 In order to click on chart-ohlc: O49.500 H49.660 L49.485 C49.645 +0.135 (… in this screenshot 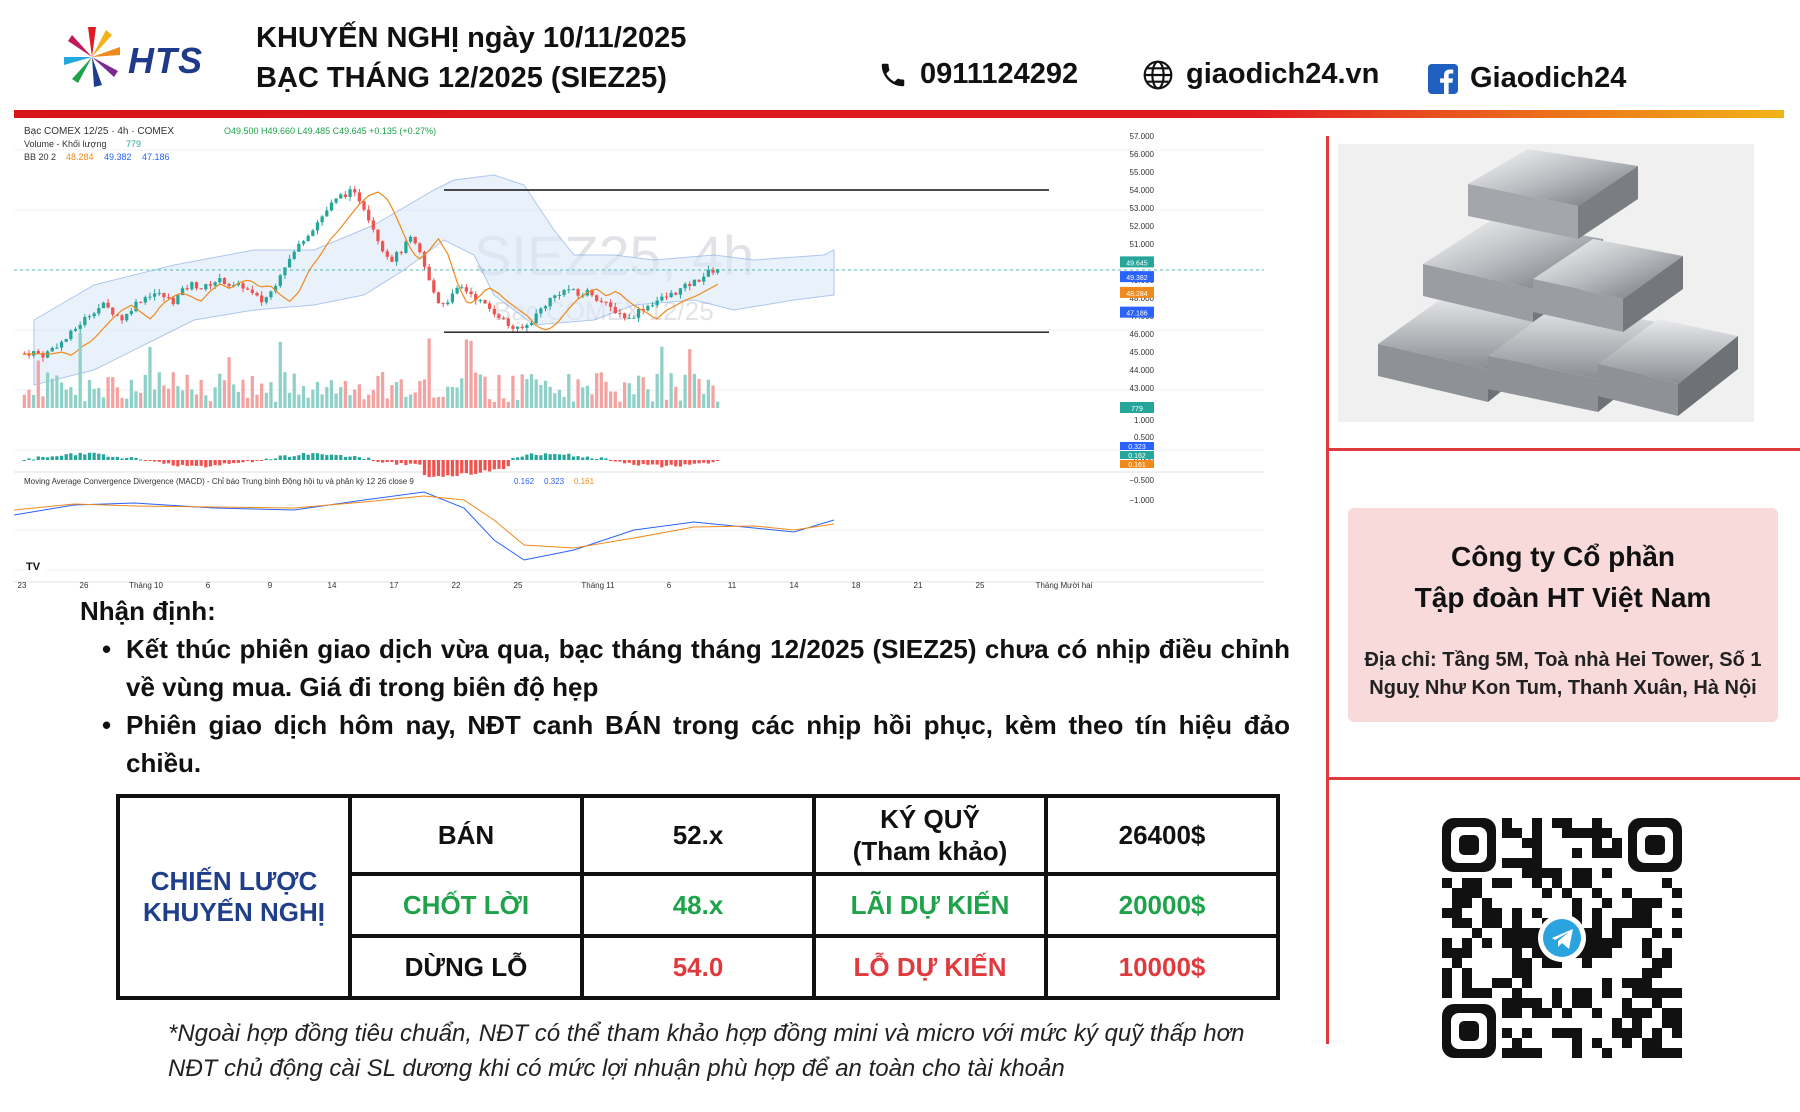, I will do `click(330, 131)`.